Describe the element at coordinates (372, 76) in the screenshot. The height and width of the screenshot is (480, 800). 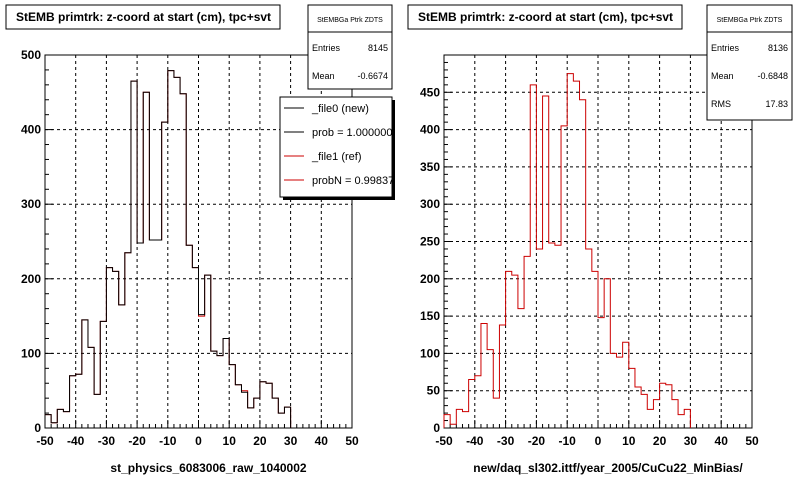
I see `stats-value: -0.6674` at that location.